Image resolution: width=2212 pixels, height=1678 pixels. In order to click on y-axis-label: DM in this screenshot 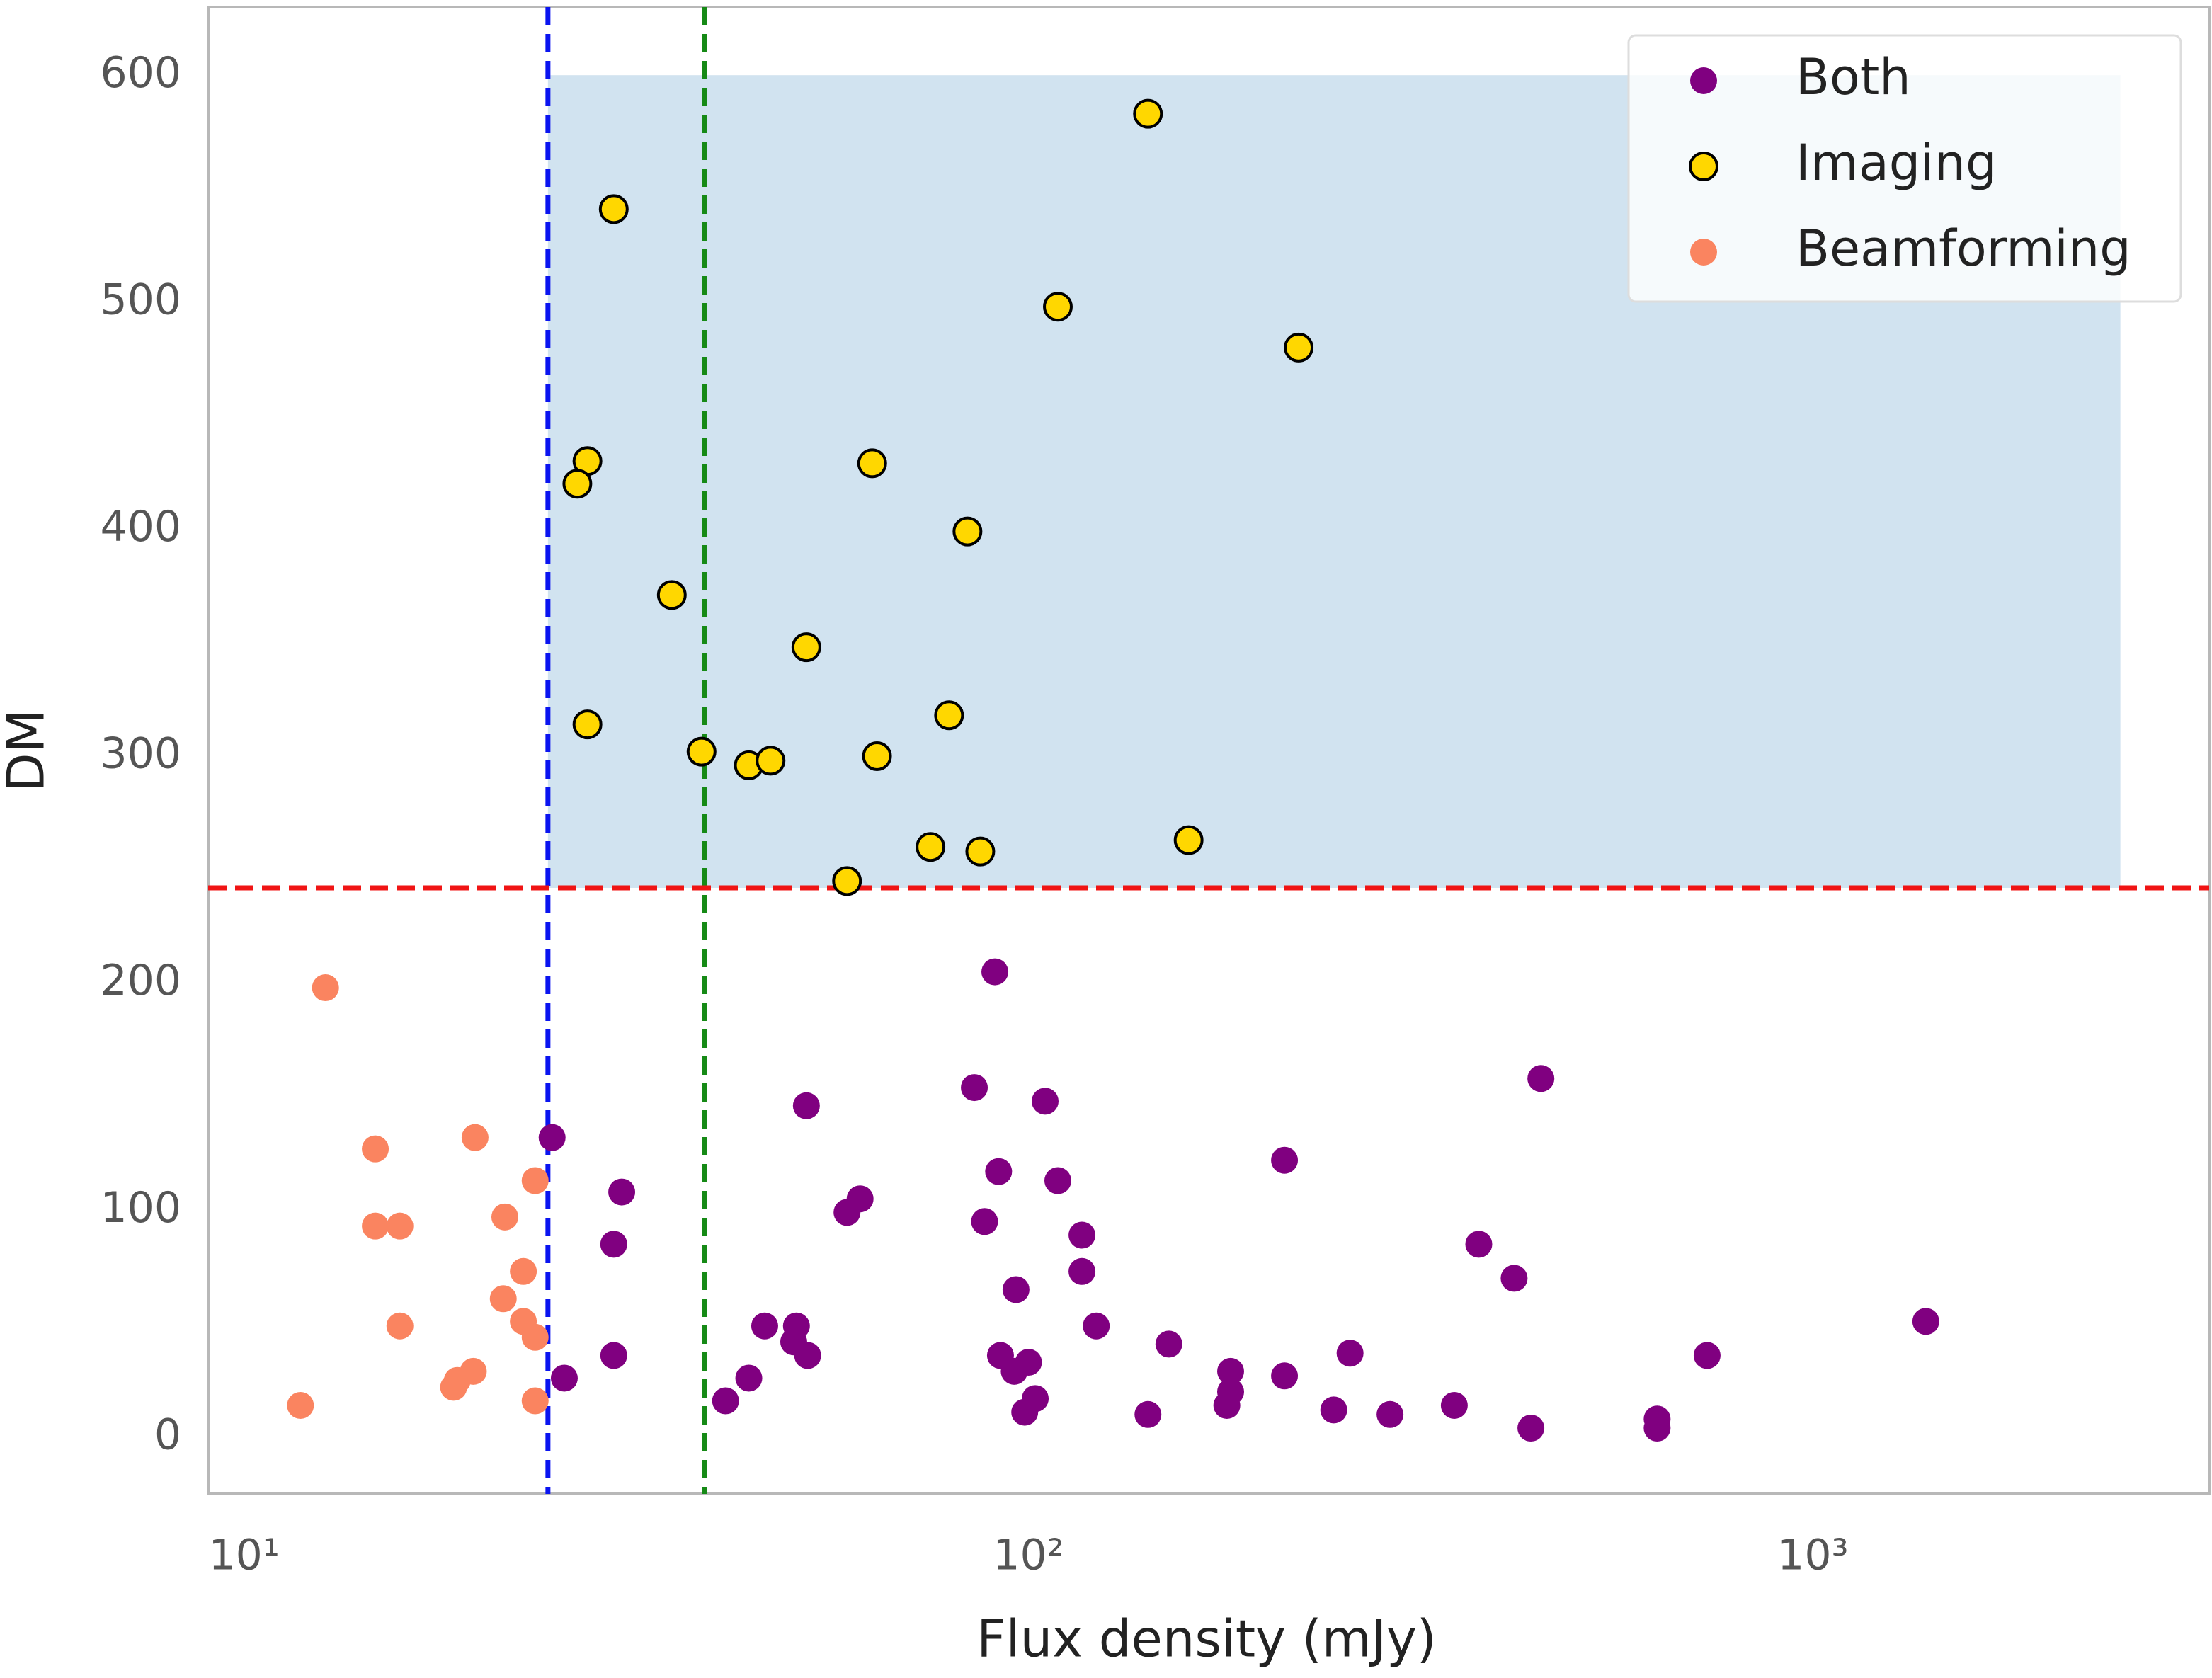, I will do `click(28, 751)`.